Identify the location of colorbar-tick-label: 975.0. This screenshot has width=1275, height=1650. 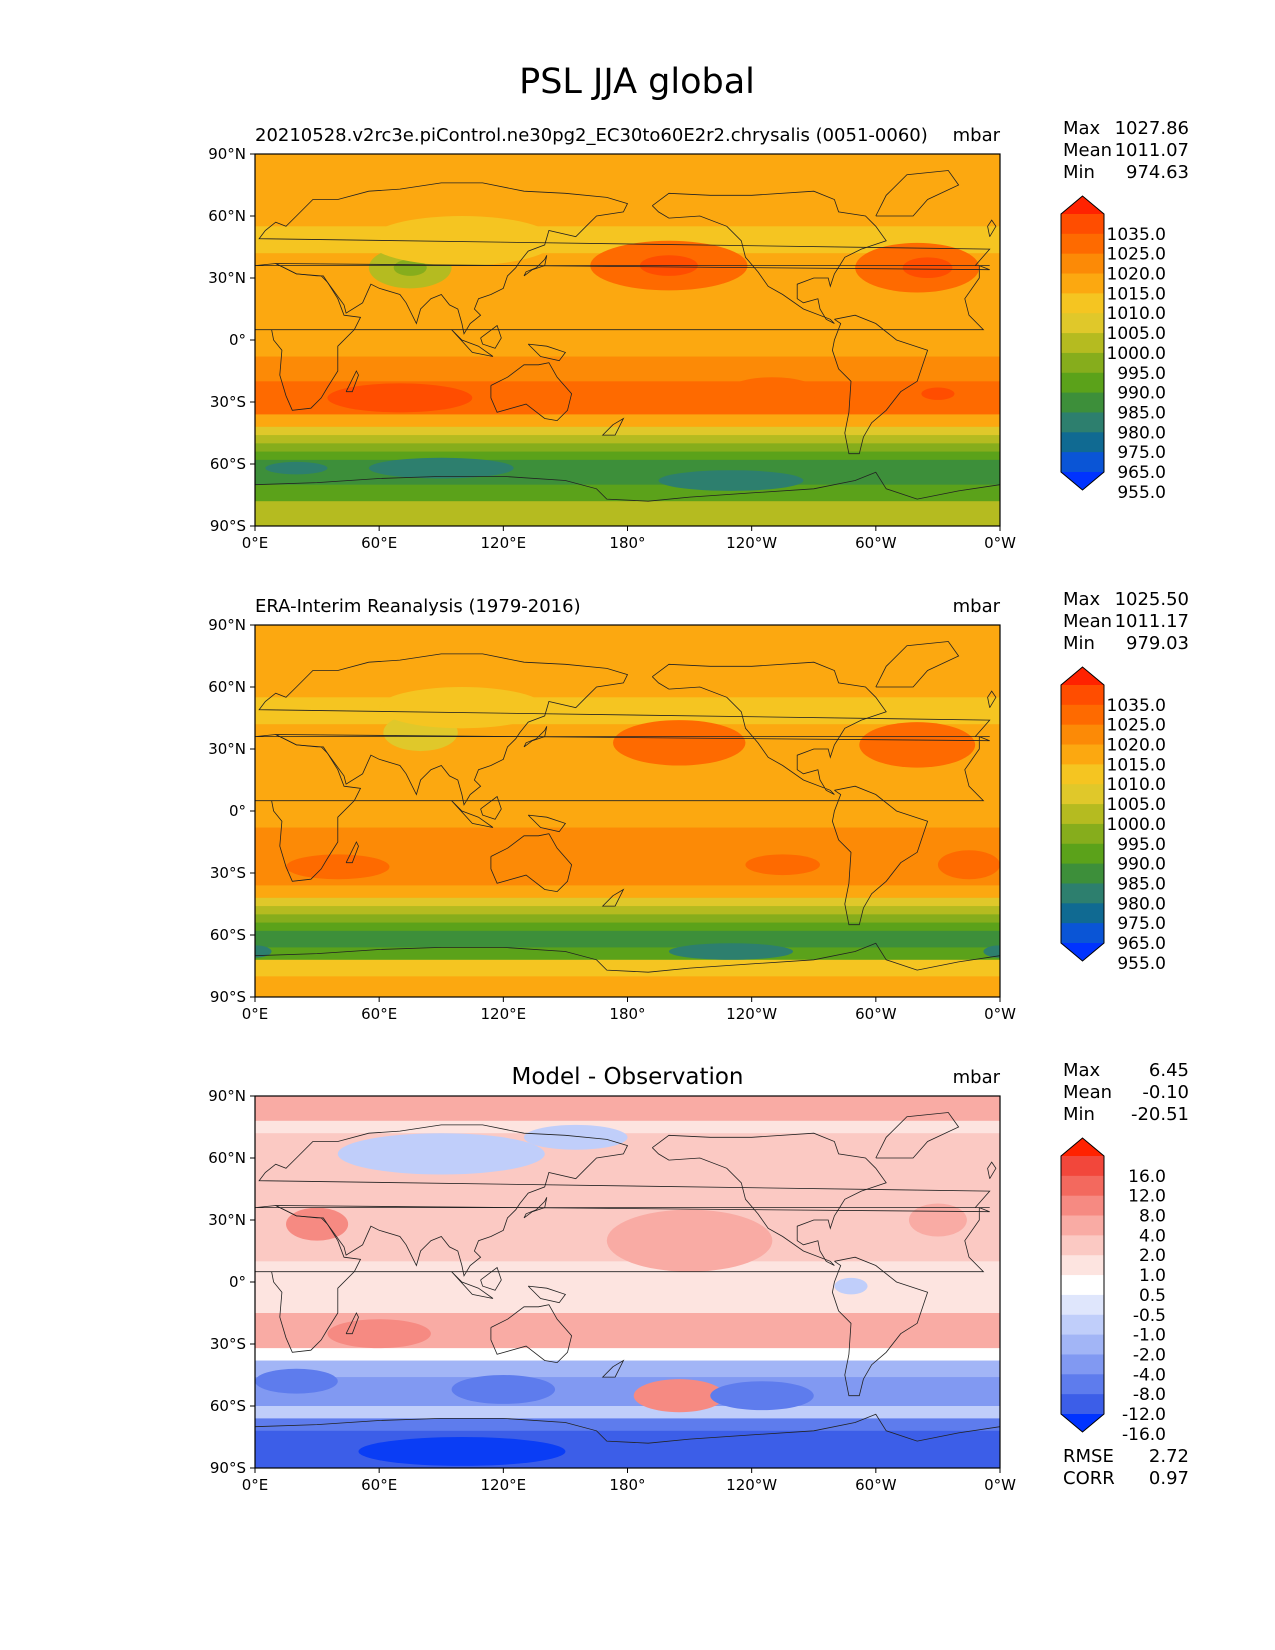
(1141, 924).